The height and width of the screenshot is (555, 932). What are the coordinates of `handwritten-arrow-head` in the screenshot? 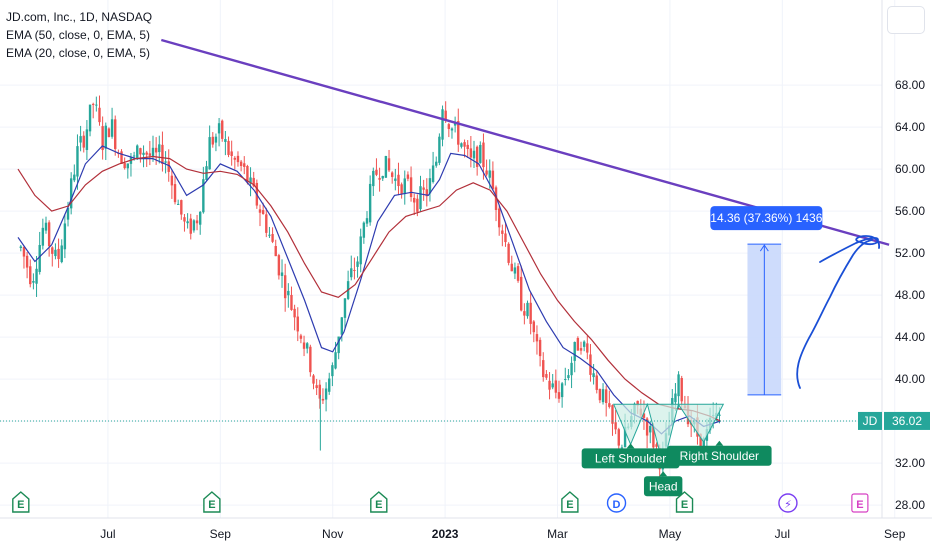 It's located at (849, 249).